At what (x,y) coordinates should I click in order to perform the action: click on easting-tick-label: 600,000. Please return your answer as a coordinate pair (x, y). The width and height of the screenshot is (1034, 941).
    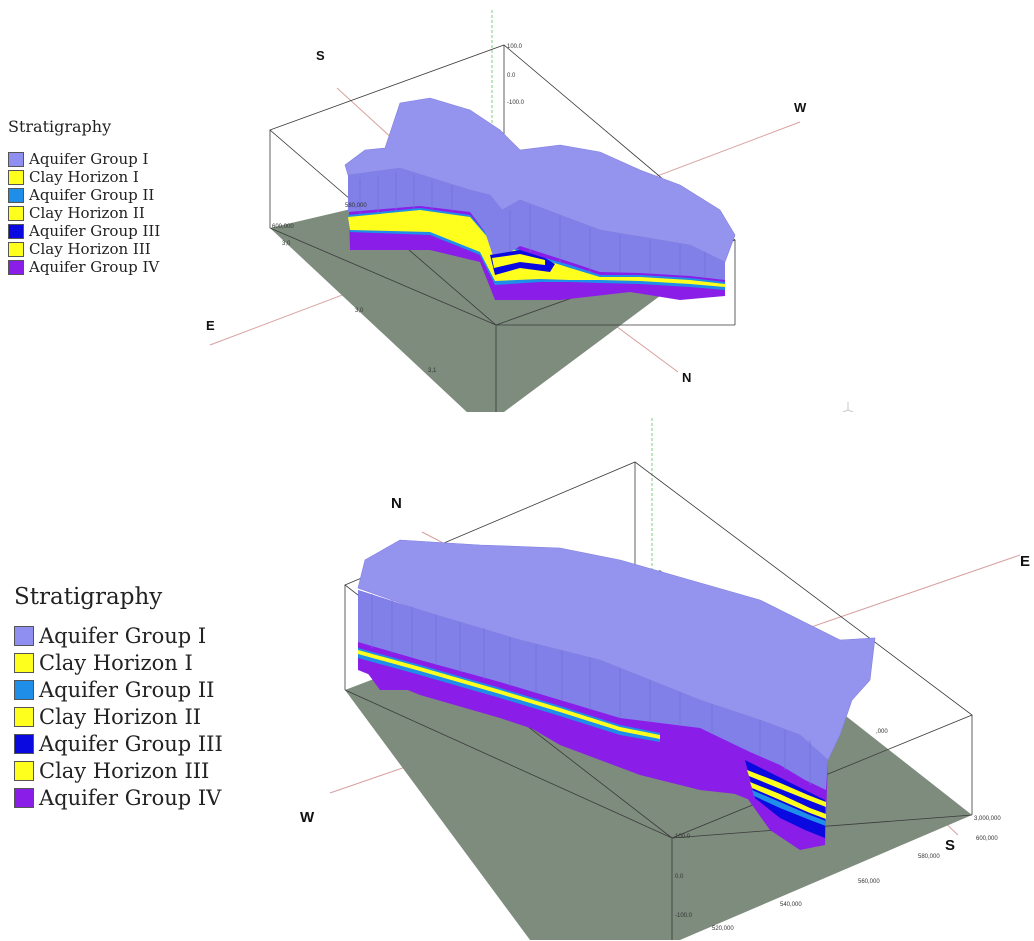
    Looking at the image, I should click on (987, 839).